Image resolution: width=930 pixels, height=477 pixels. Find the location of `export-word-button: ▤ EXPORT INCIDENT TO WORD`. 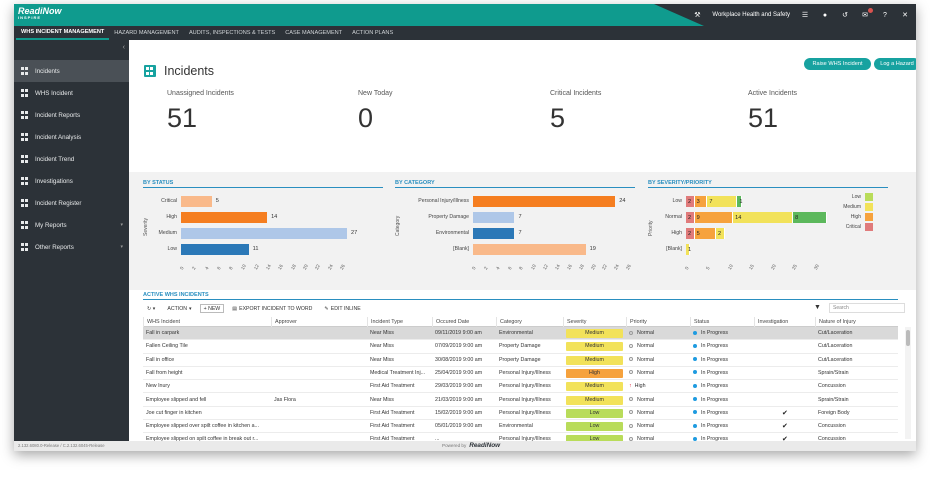

export-word-button: ▤ EXPORT INCIDENT TO WORD is located at coordinates (272, 308).